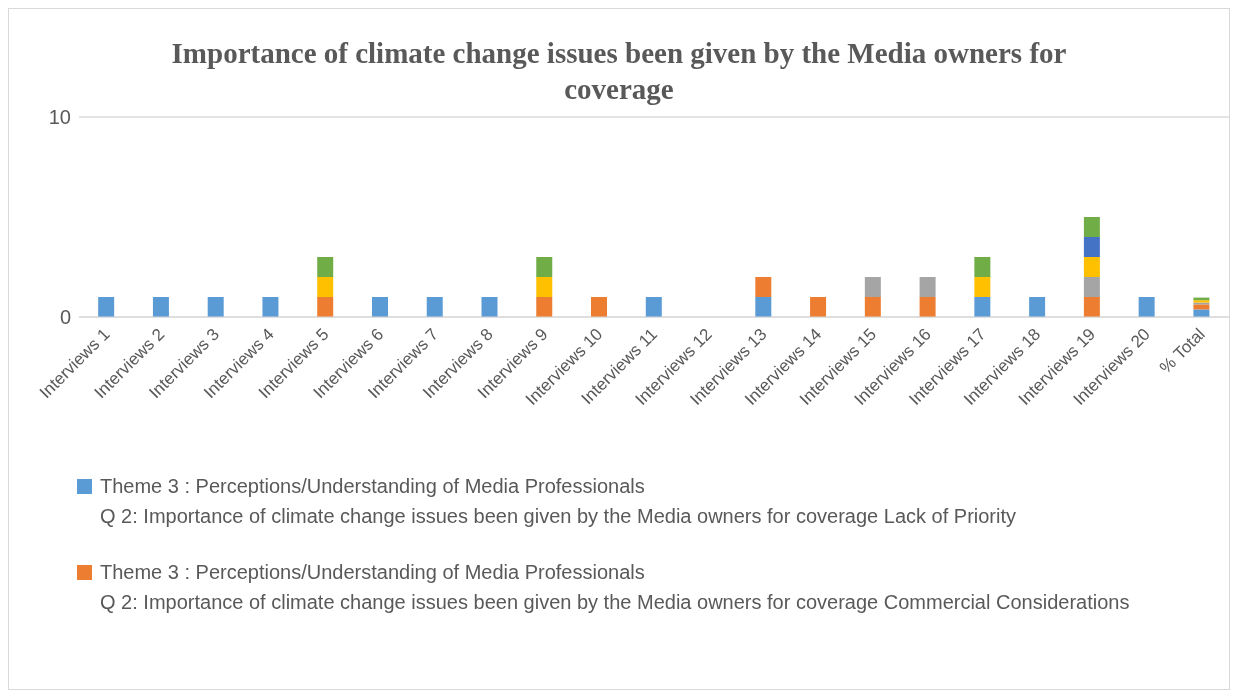 The width and height of the screenshot is (1236, 697). Describe the element at coordinates (619, 71) in the screenshot. I see `chart-title: Importance of climate change issues been given by the Media owners for coverage` at that location.